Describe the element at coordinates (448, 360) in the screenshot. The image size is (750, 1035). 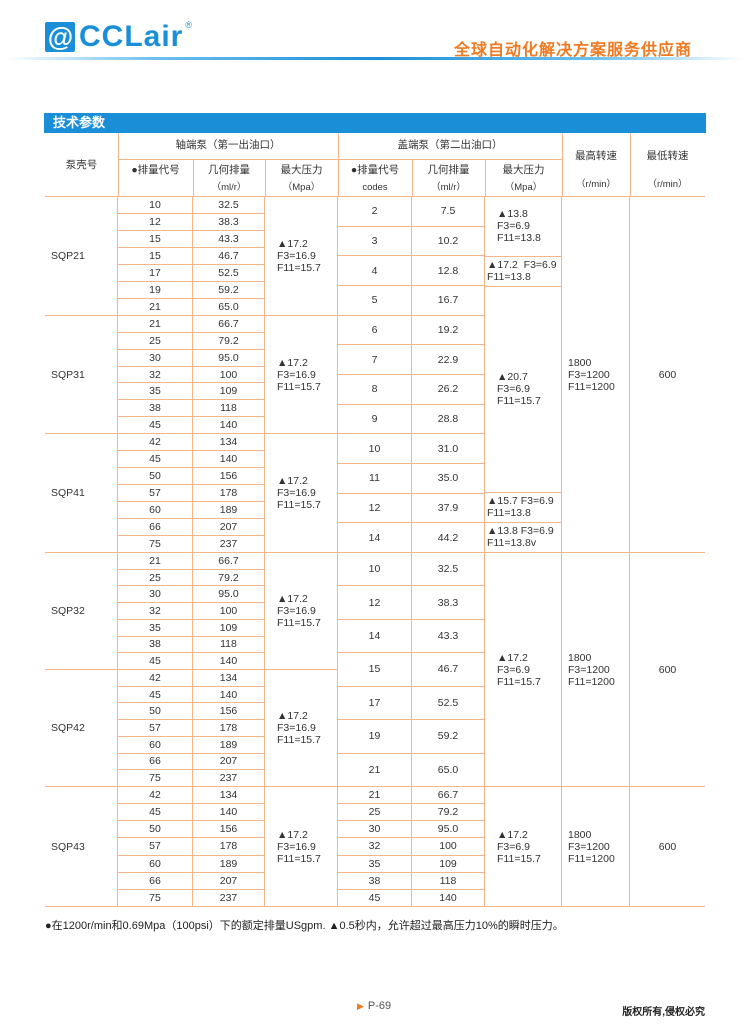
I see `cover-displacement: 22.9` at that location.